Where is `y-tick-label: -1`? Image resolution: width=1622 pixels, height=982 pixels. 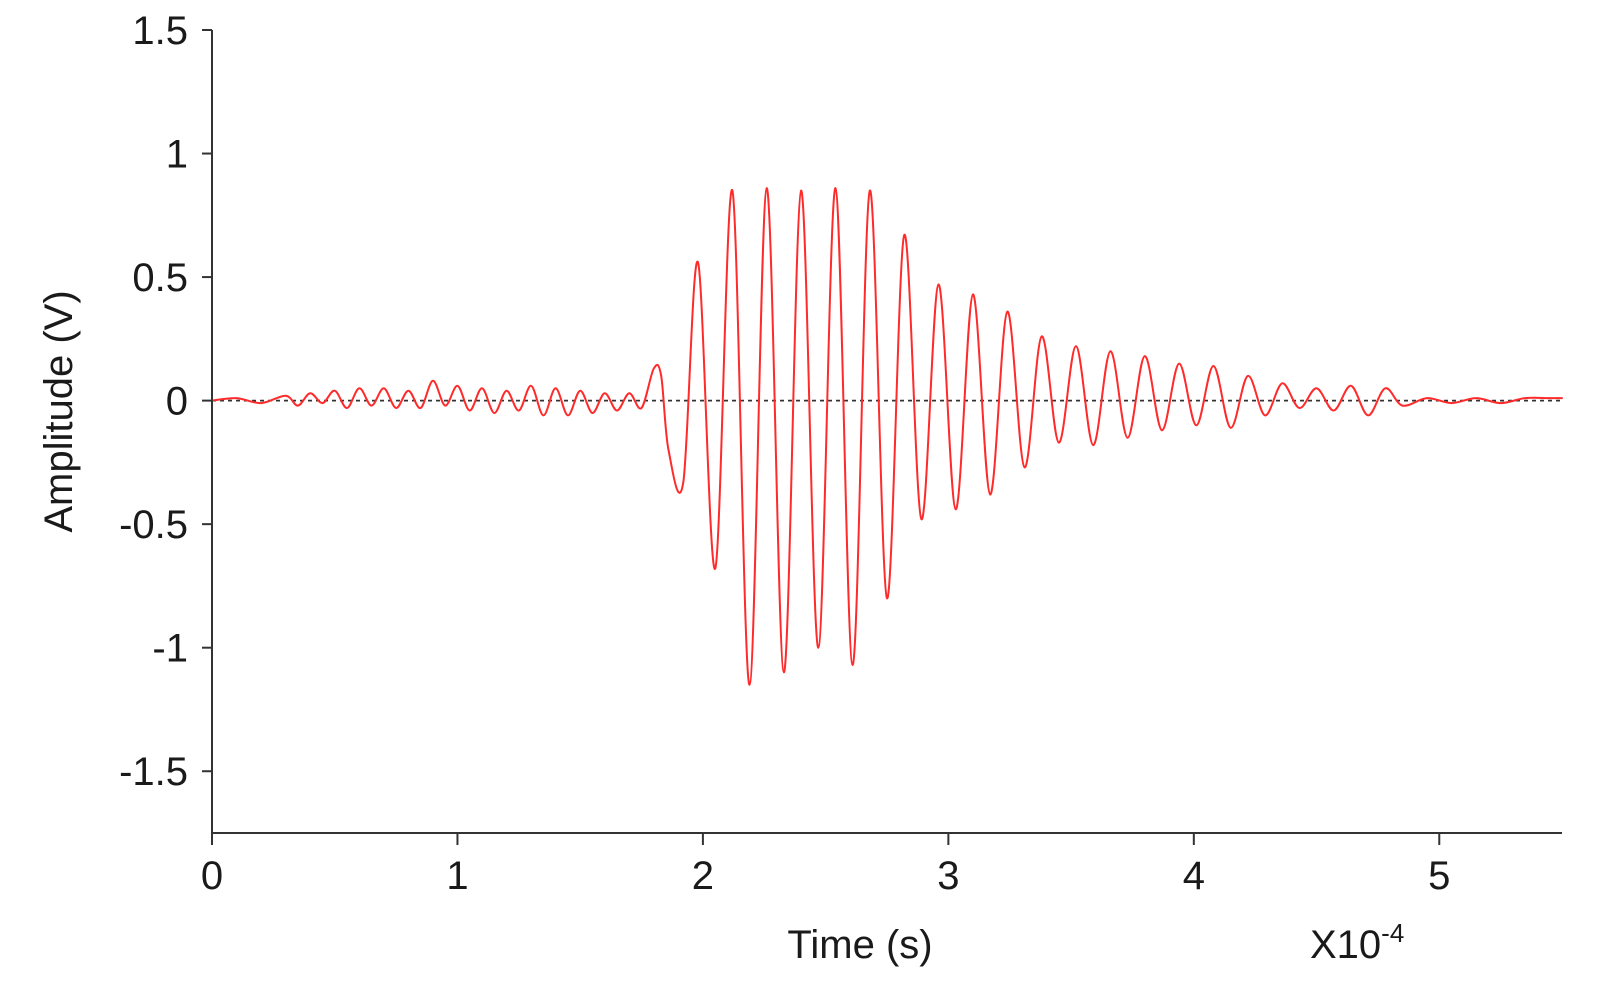
y-tick-label: -1 is located at coordinates (170, 649).